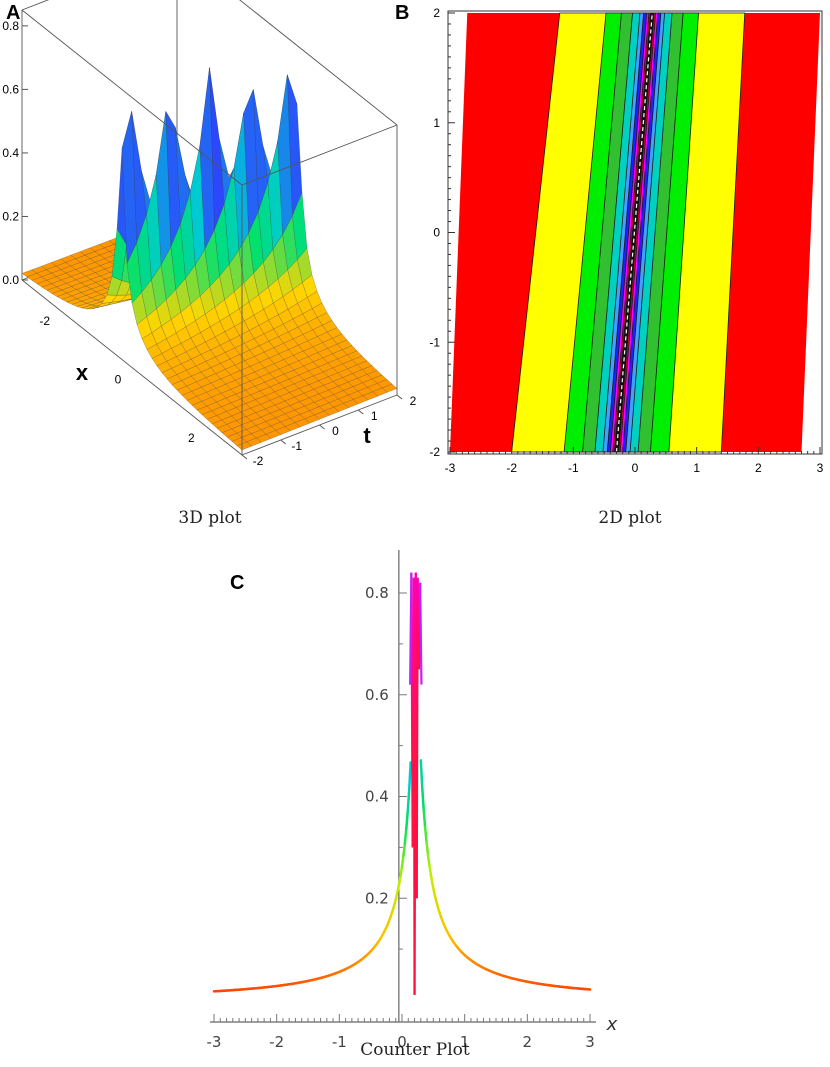 The image size is (830, 1067). I want to click on t-tick-label: -2, so click(258, 461).